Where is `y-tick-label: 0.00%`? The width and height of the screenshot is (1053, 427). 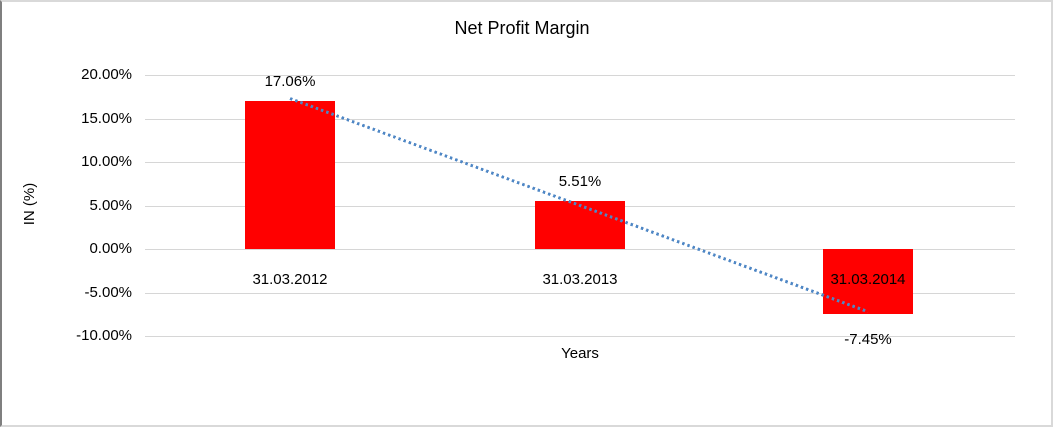 y-tick-label: 0.00% is located at coordinates (110, 248).